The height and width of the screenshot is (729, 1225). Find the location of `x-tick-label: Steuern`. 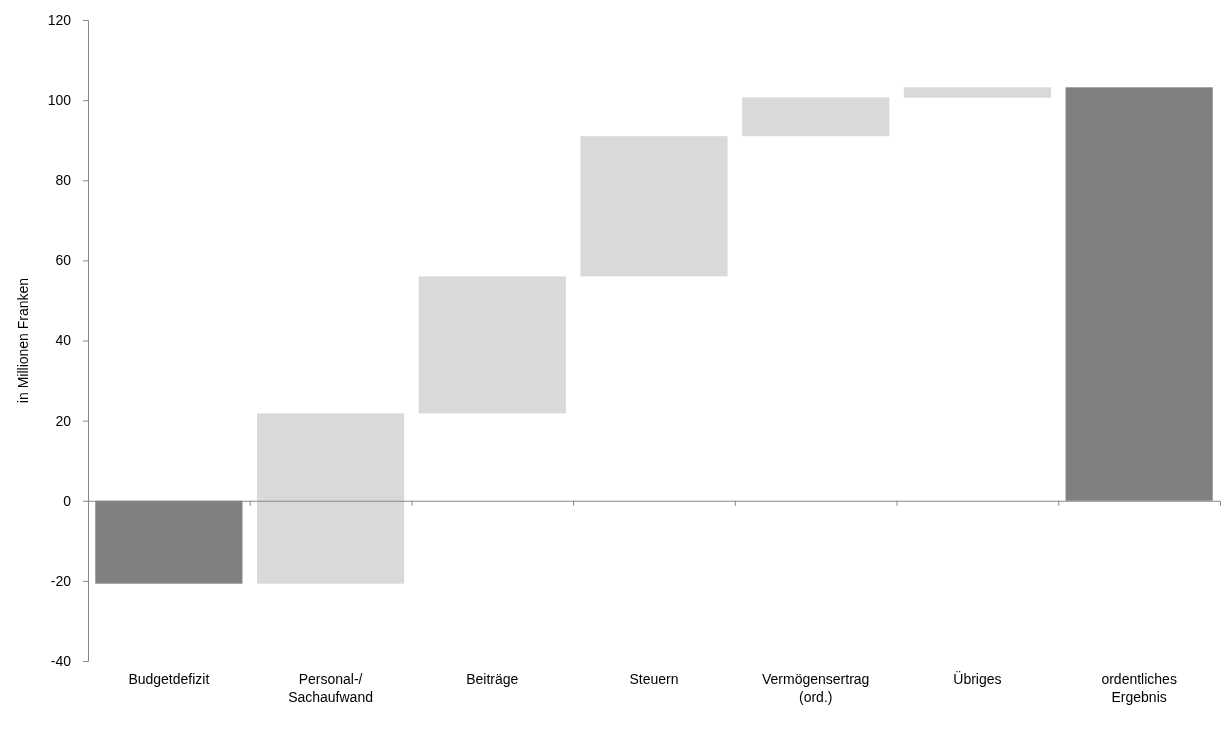

x-tick-label: Steuern is located at coordinates (654, 679).